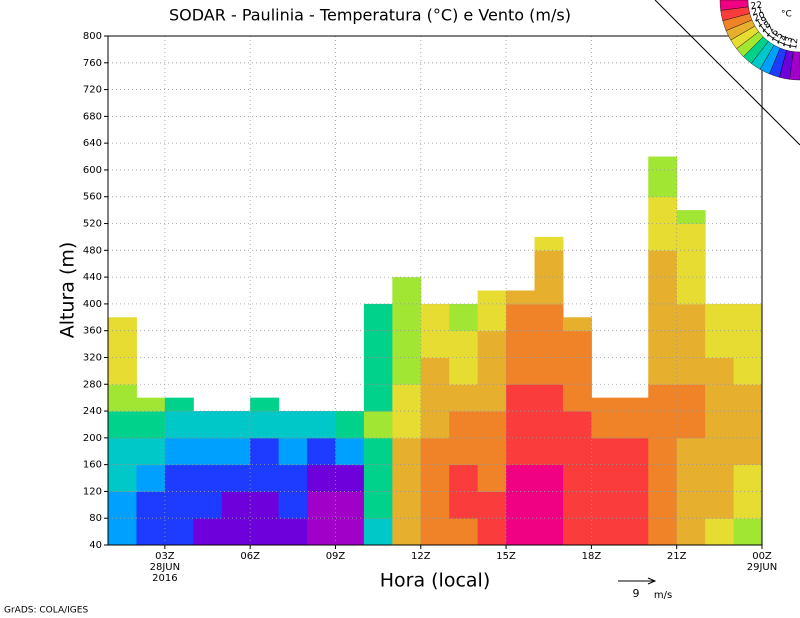  What do you see at coordinates (435, 581) in the screenshot?
I see `x-axis-label: Hora (local)` at bounding box center [435, 581].